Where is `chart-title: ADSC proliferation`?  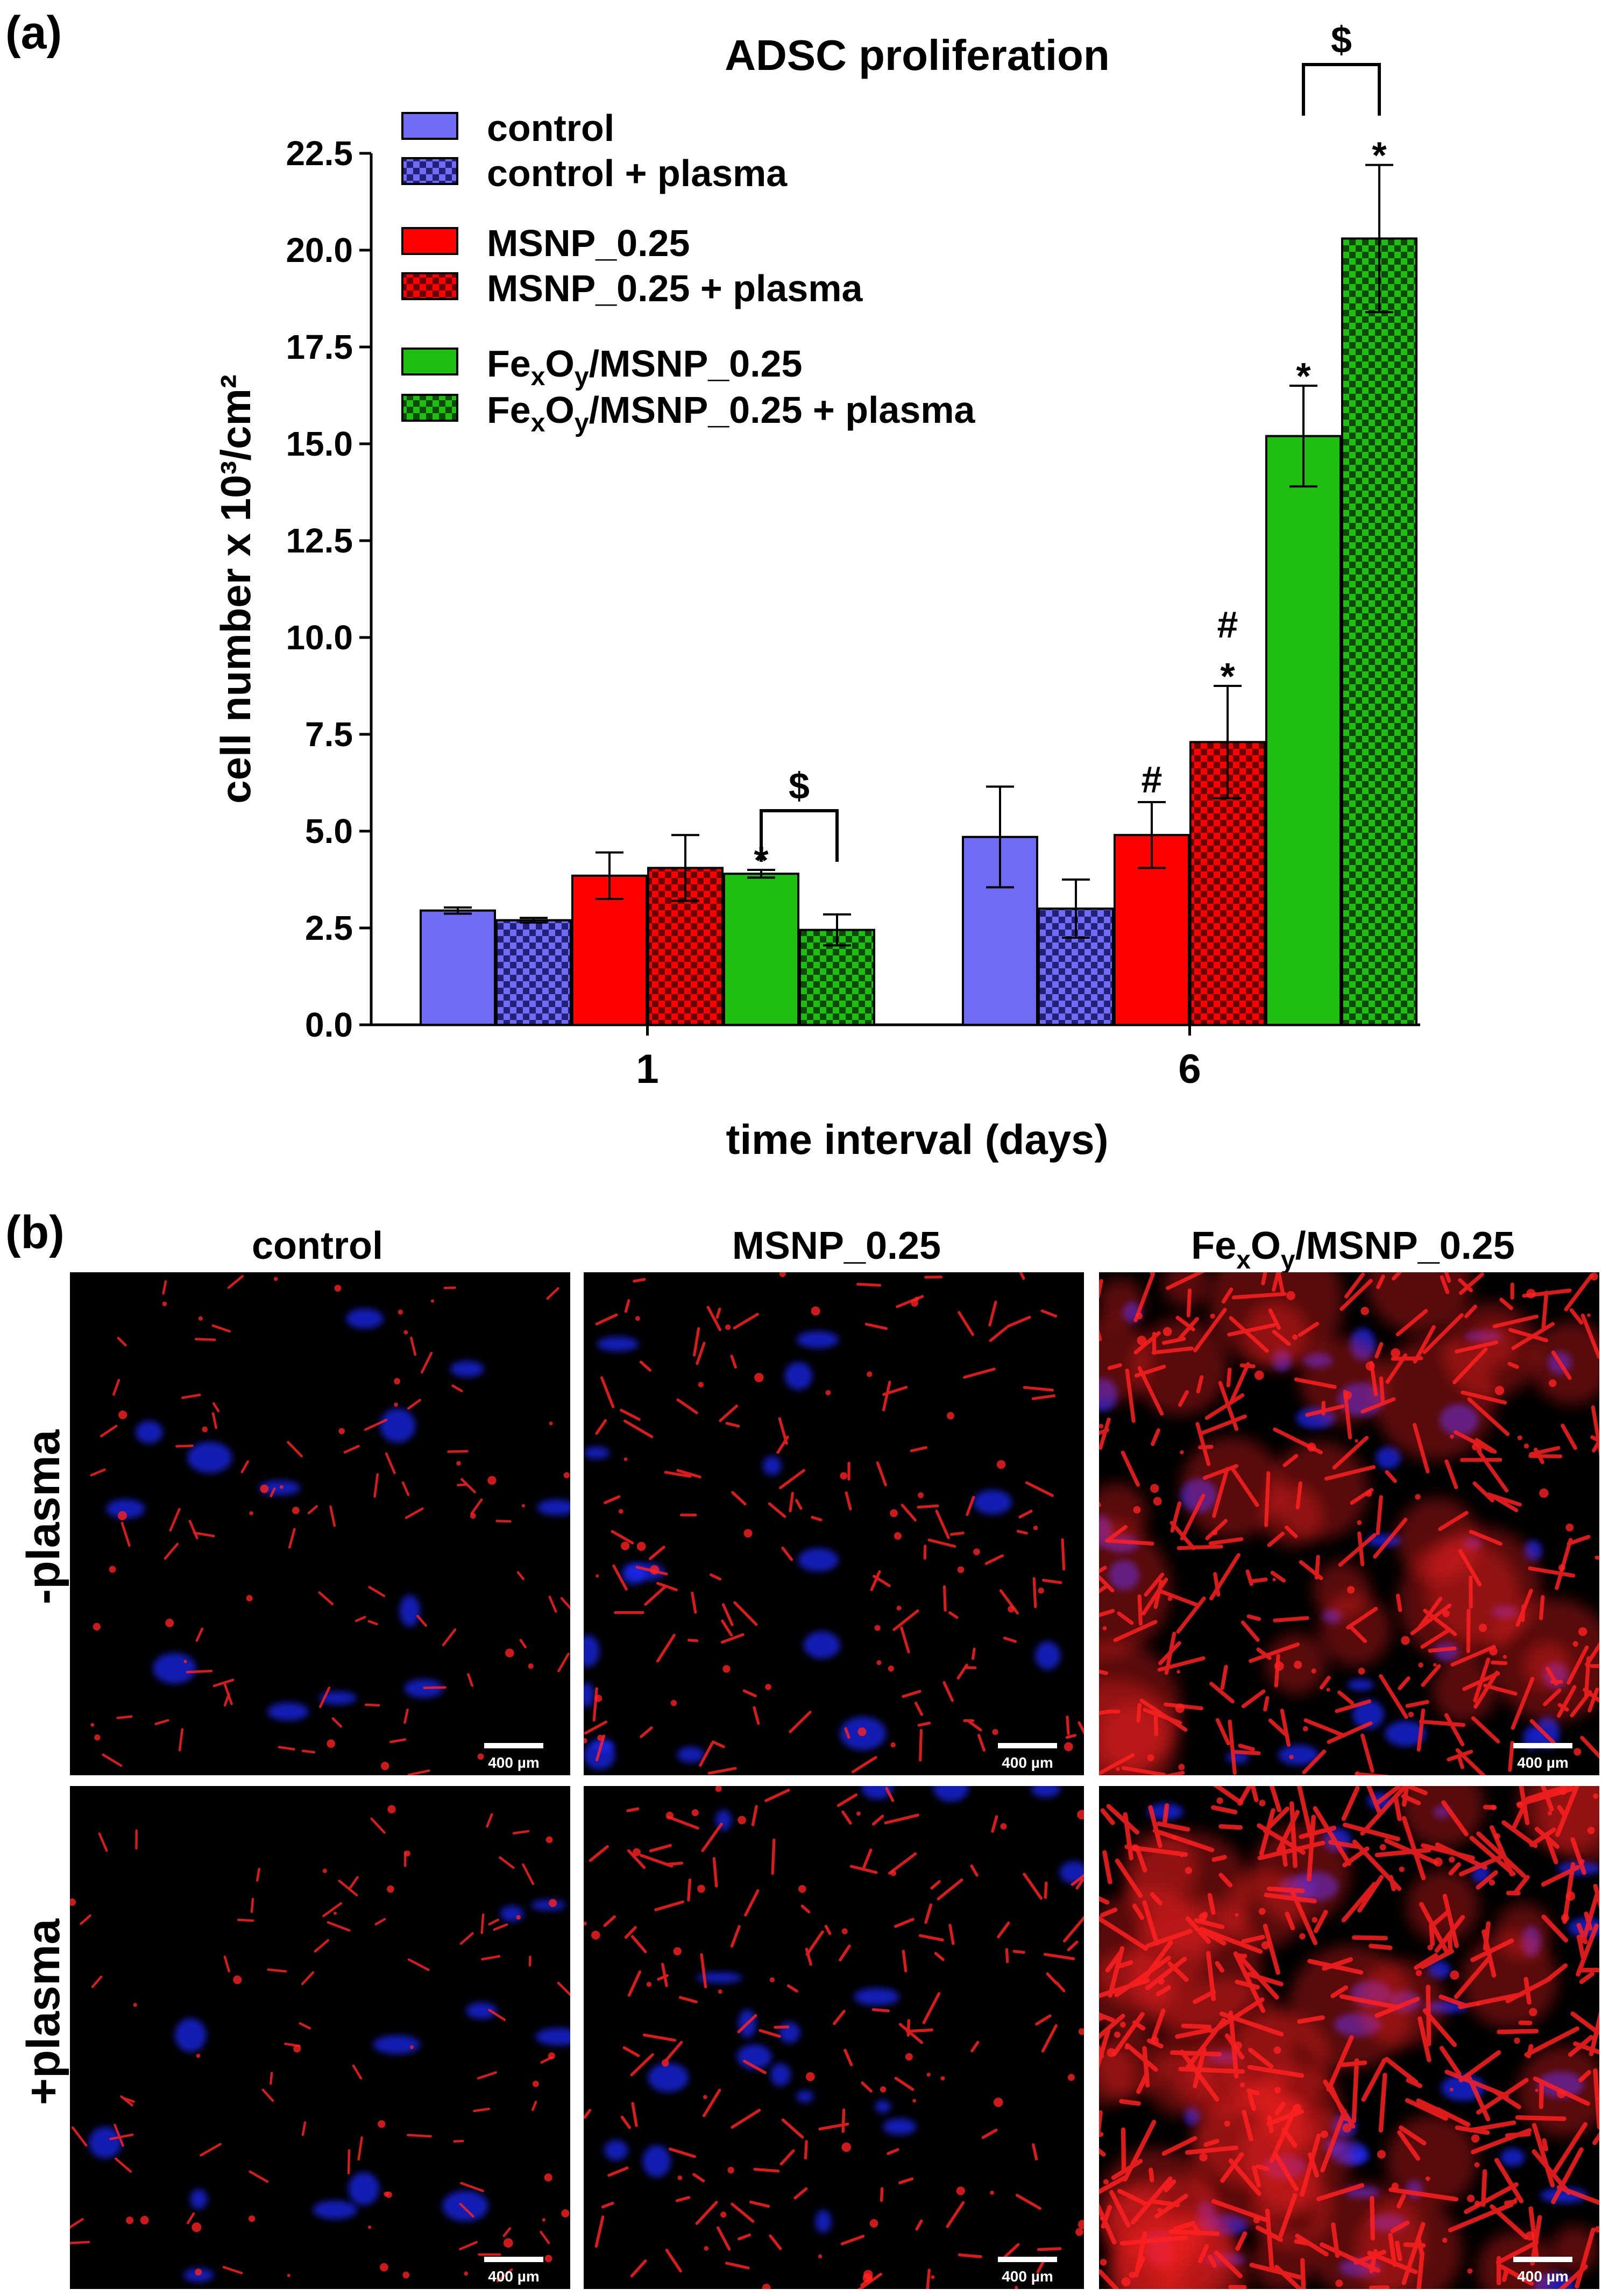 chart-title: ADSC proliferation is located at coordinates (918, 55).